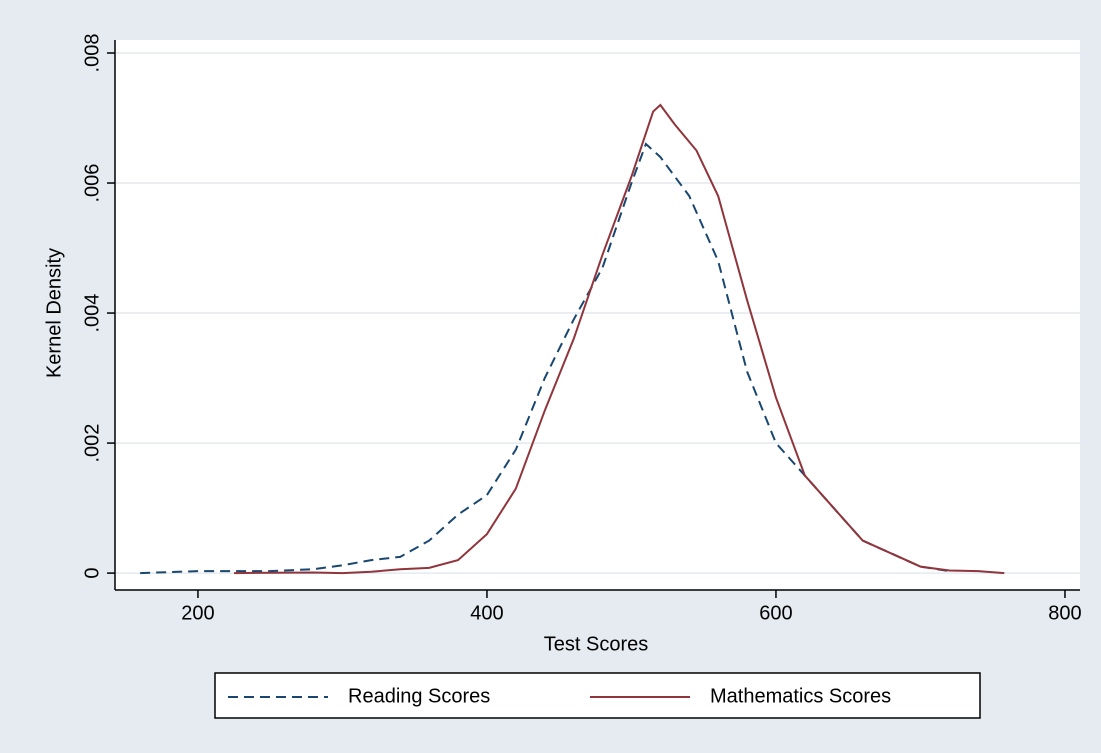  I want to click on legend-box, so click(597, 695).